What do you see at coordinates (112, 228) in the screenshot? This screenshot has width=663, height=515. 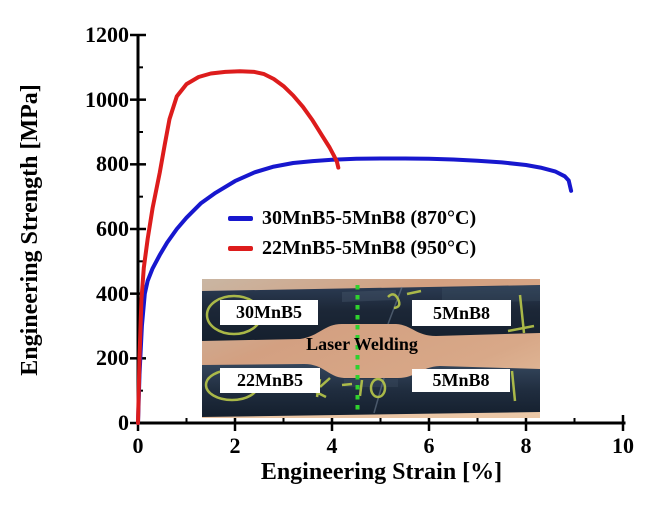 I see `y-tick-label: 600` at bounding box center [112, 228].